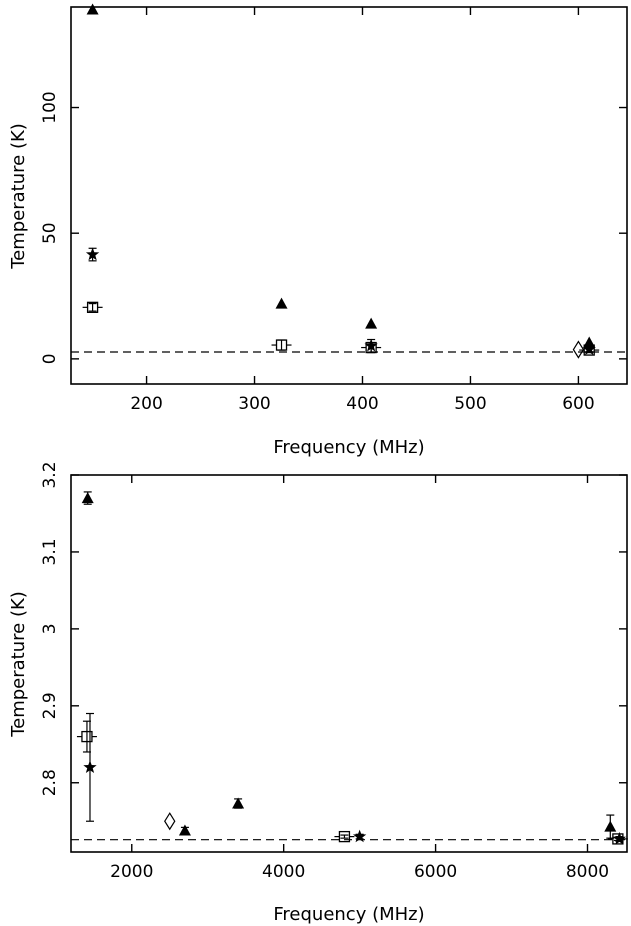 The height and width of the screenshot is (926, 631). Describe the element at coordinates (50, 107) in the screenshot. I see `y-tick-label: 100` at that location.